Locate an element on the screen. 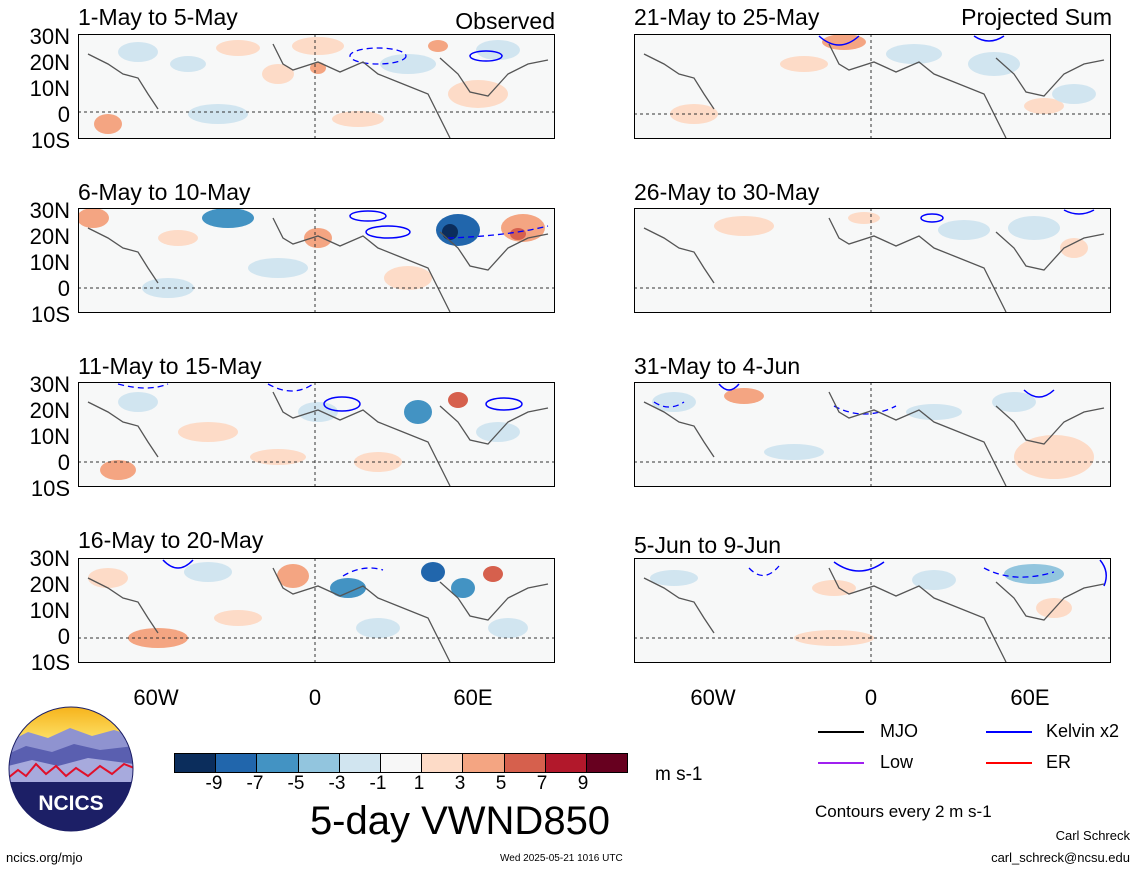  contours-note: Contours every 2 m s-1 is located at coordinates (903, 811).